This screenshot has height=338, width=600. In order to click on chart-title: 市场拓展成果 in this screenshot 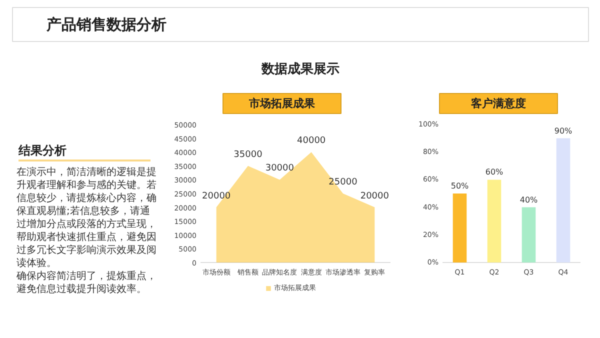, I will do `click(282, 103)`.